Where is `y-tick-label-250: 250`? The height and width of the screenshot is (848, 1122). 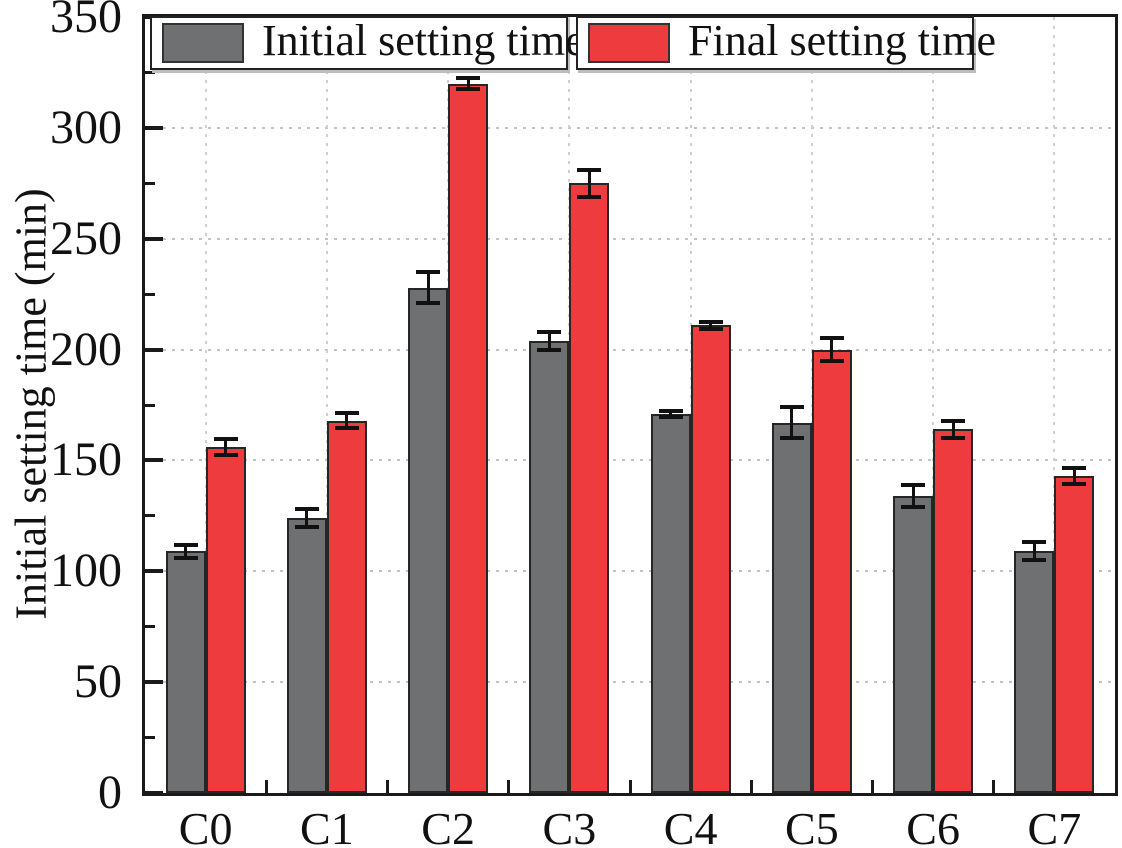
y-tick-label-250: 250 is located at coordinates (86, 238).